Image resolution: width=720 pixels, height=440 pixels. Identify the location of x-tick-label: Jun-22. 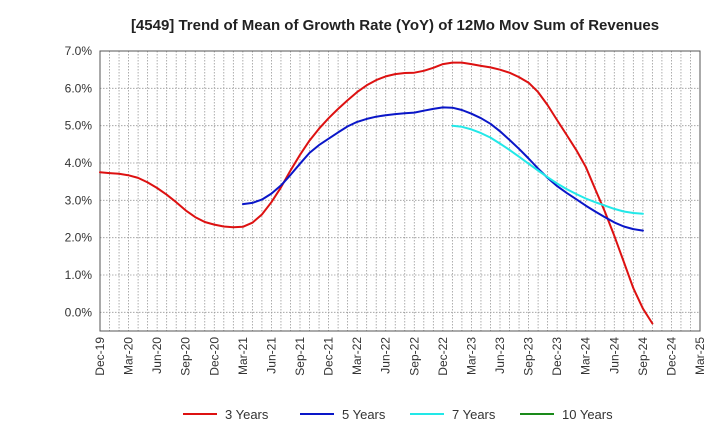
(386, 355).